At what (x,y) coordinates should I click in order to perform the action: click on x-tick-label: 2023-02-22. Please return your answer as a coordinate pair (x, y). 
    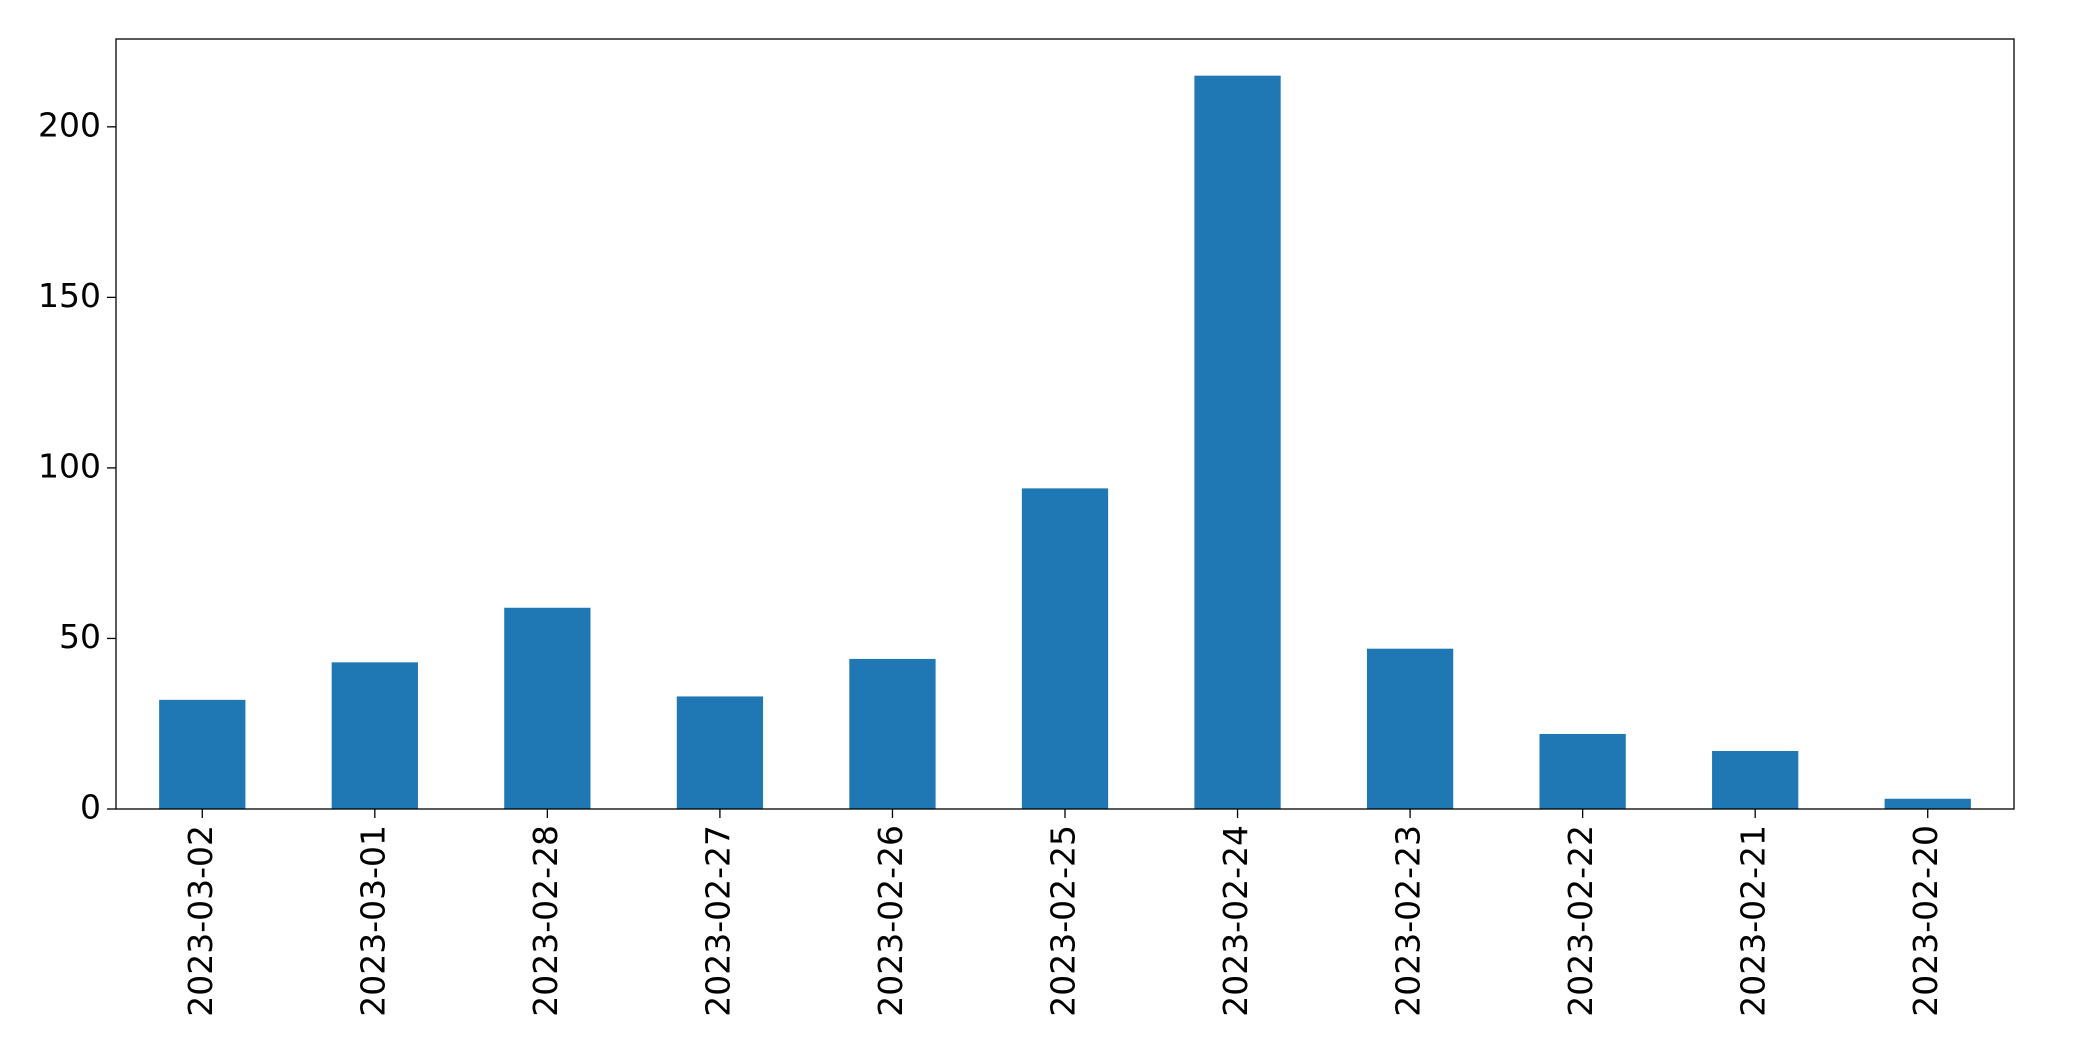
    Looking at the image, I should click on (1580, 921).